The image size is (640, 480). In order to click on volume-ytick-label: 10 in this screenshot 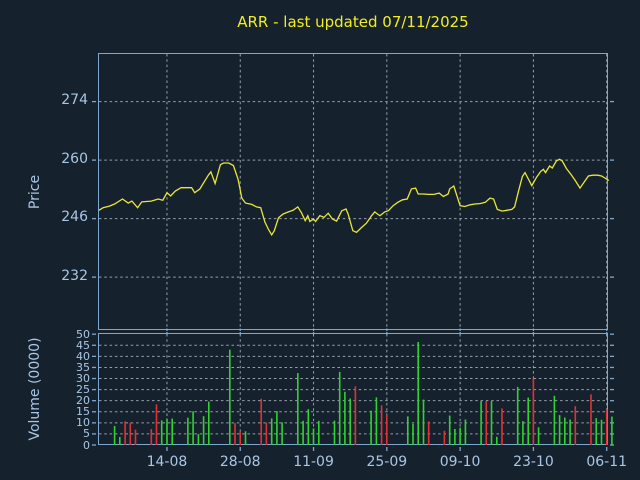, I will do `click(83, 423)`.